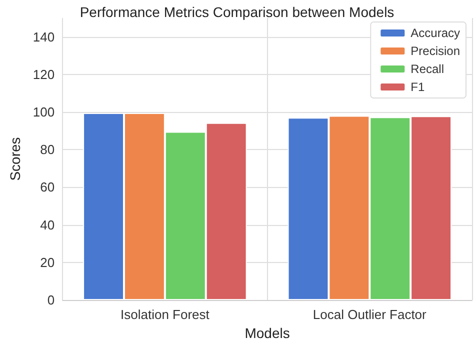  What do you see at coordinates (47, 150) in the screenshot?
I see `y-tick-label: 80` at bounding box center [47, 150].